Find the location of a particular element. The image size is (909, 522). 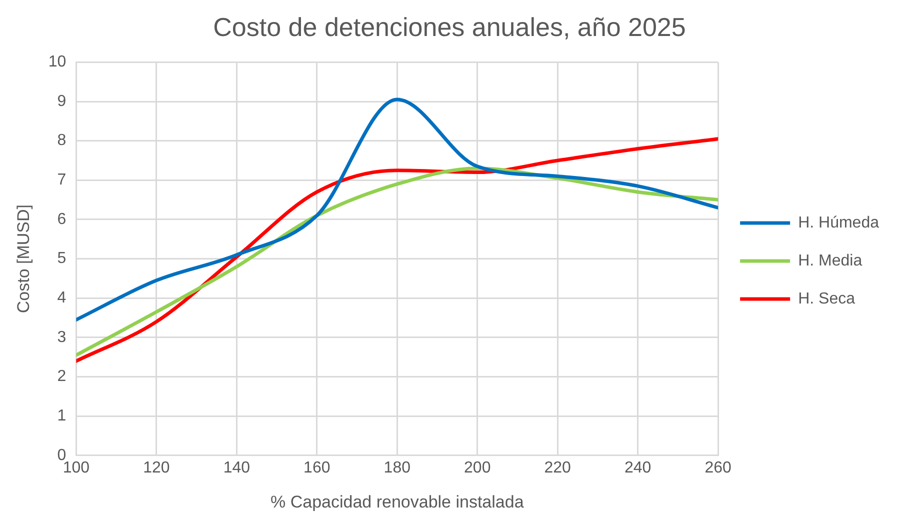

x-tick-label: 180 is located at coordinates (397, 467).